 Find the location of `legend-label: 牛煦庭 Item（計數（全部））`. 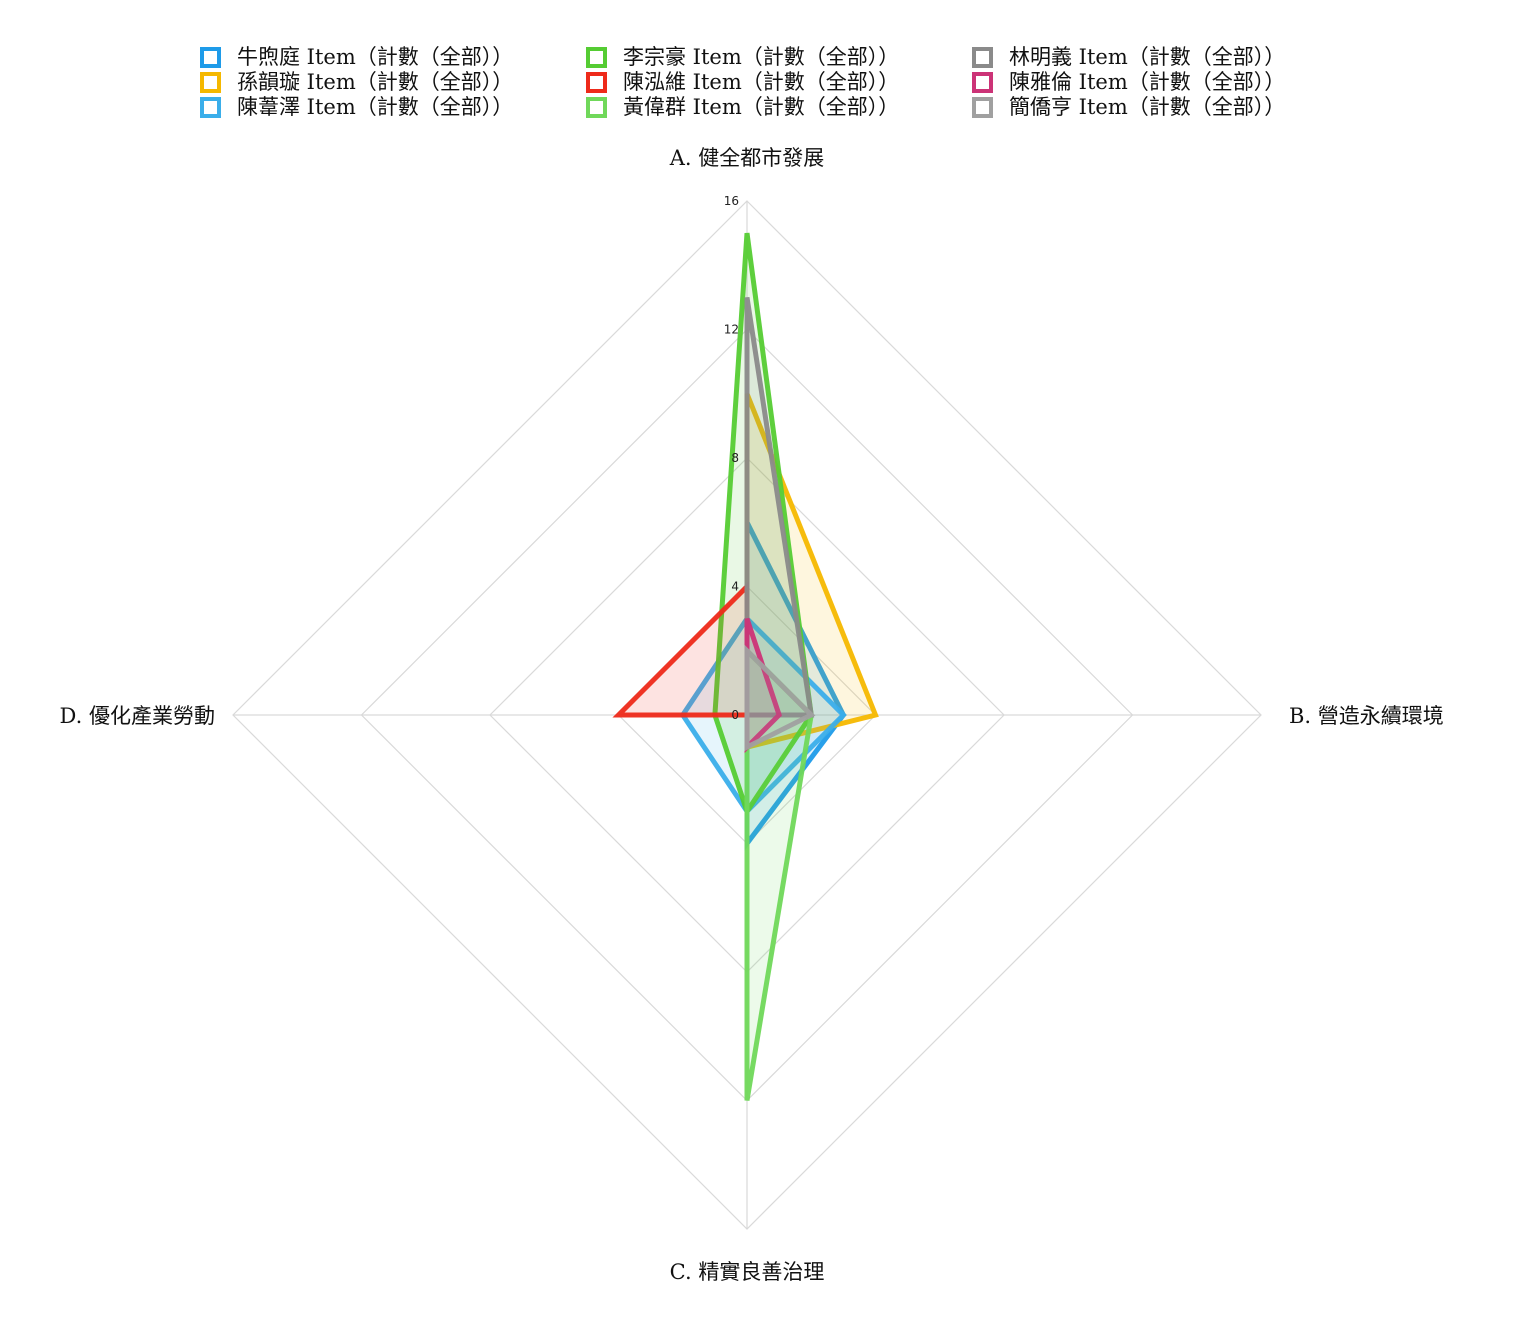

legend-label: 牛煦庭 Item（計數（全部）） is located at coordinates (375, 57).